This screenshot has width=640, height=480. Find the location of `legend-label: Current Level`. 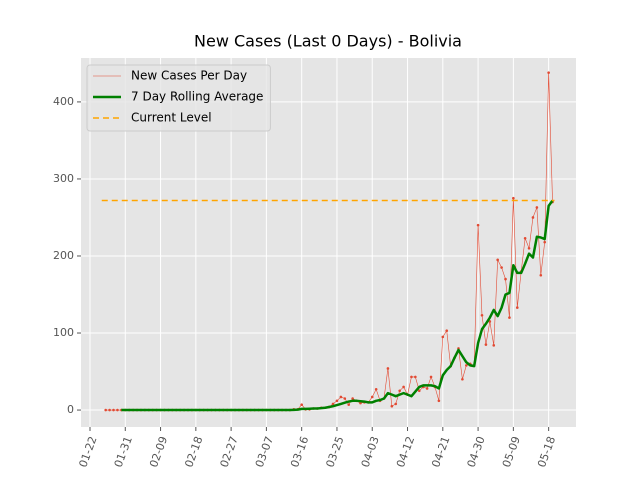

legend-label: Current Level is located at coordinates (171, 118).